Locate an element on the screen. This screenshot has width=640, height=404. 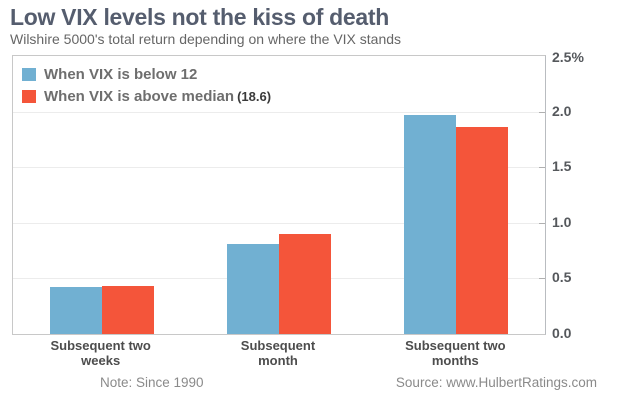
legend-item-above-median: When VIX is above median (18.6) is located at coordinates (146, 96).